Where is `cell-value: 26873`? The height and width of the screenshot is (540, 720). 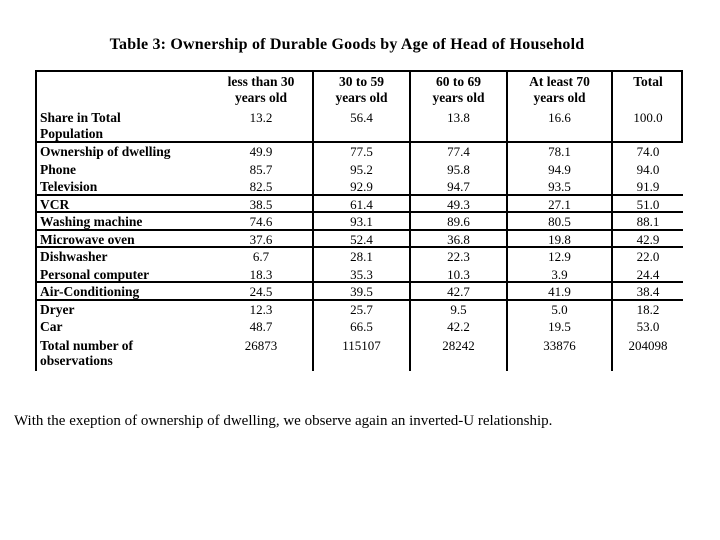
cell-value: 26873 is located at coordinates (261, 345).